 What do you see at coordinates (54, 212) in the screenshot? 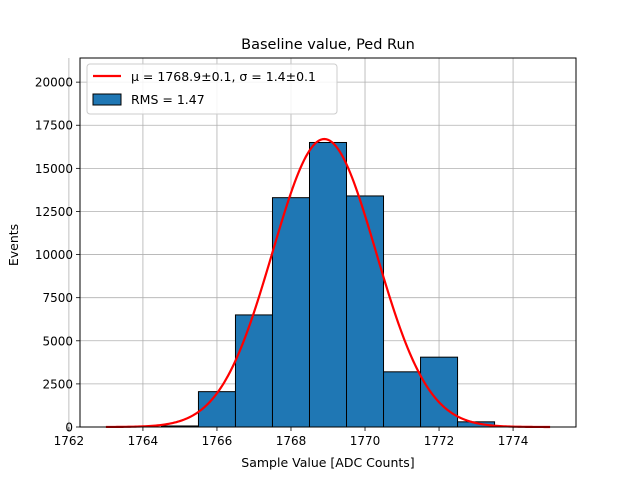
I see `y-tick-label: 12500` at bounding box center [54, 212].